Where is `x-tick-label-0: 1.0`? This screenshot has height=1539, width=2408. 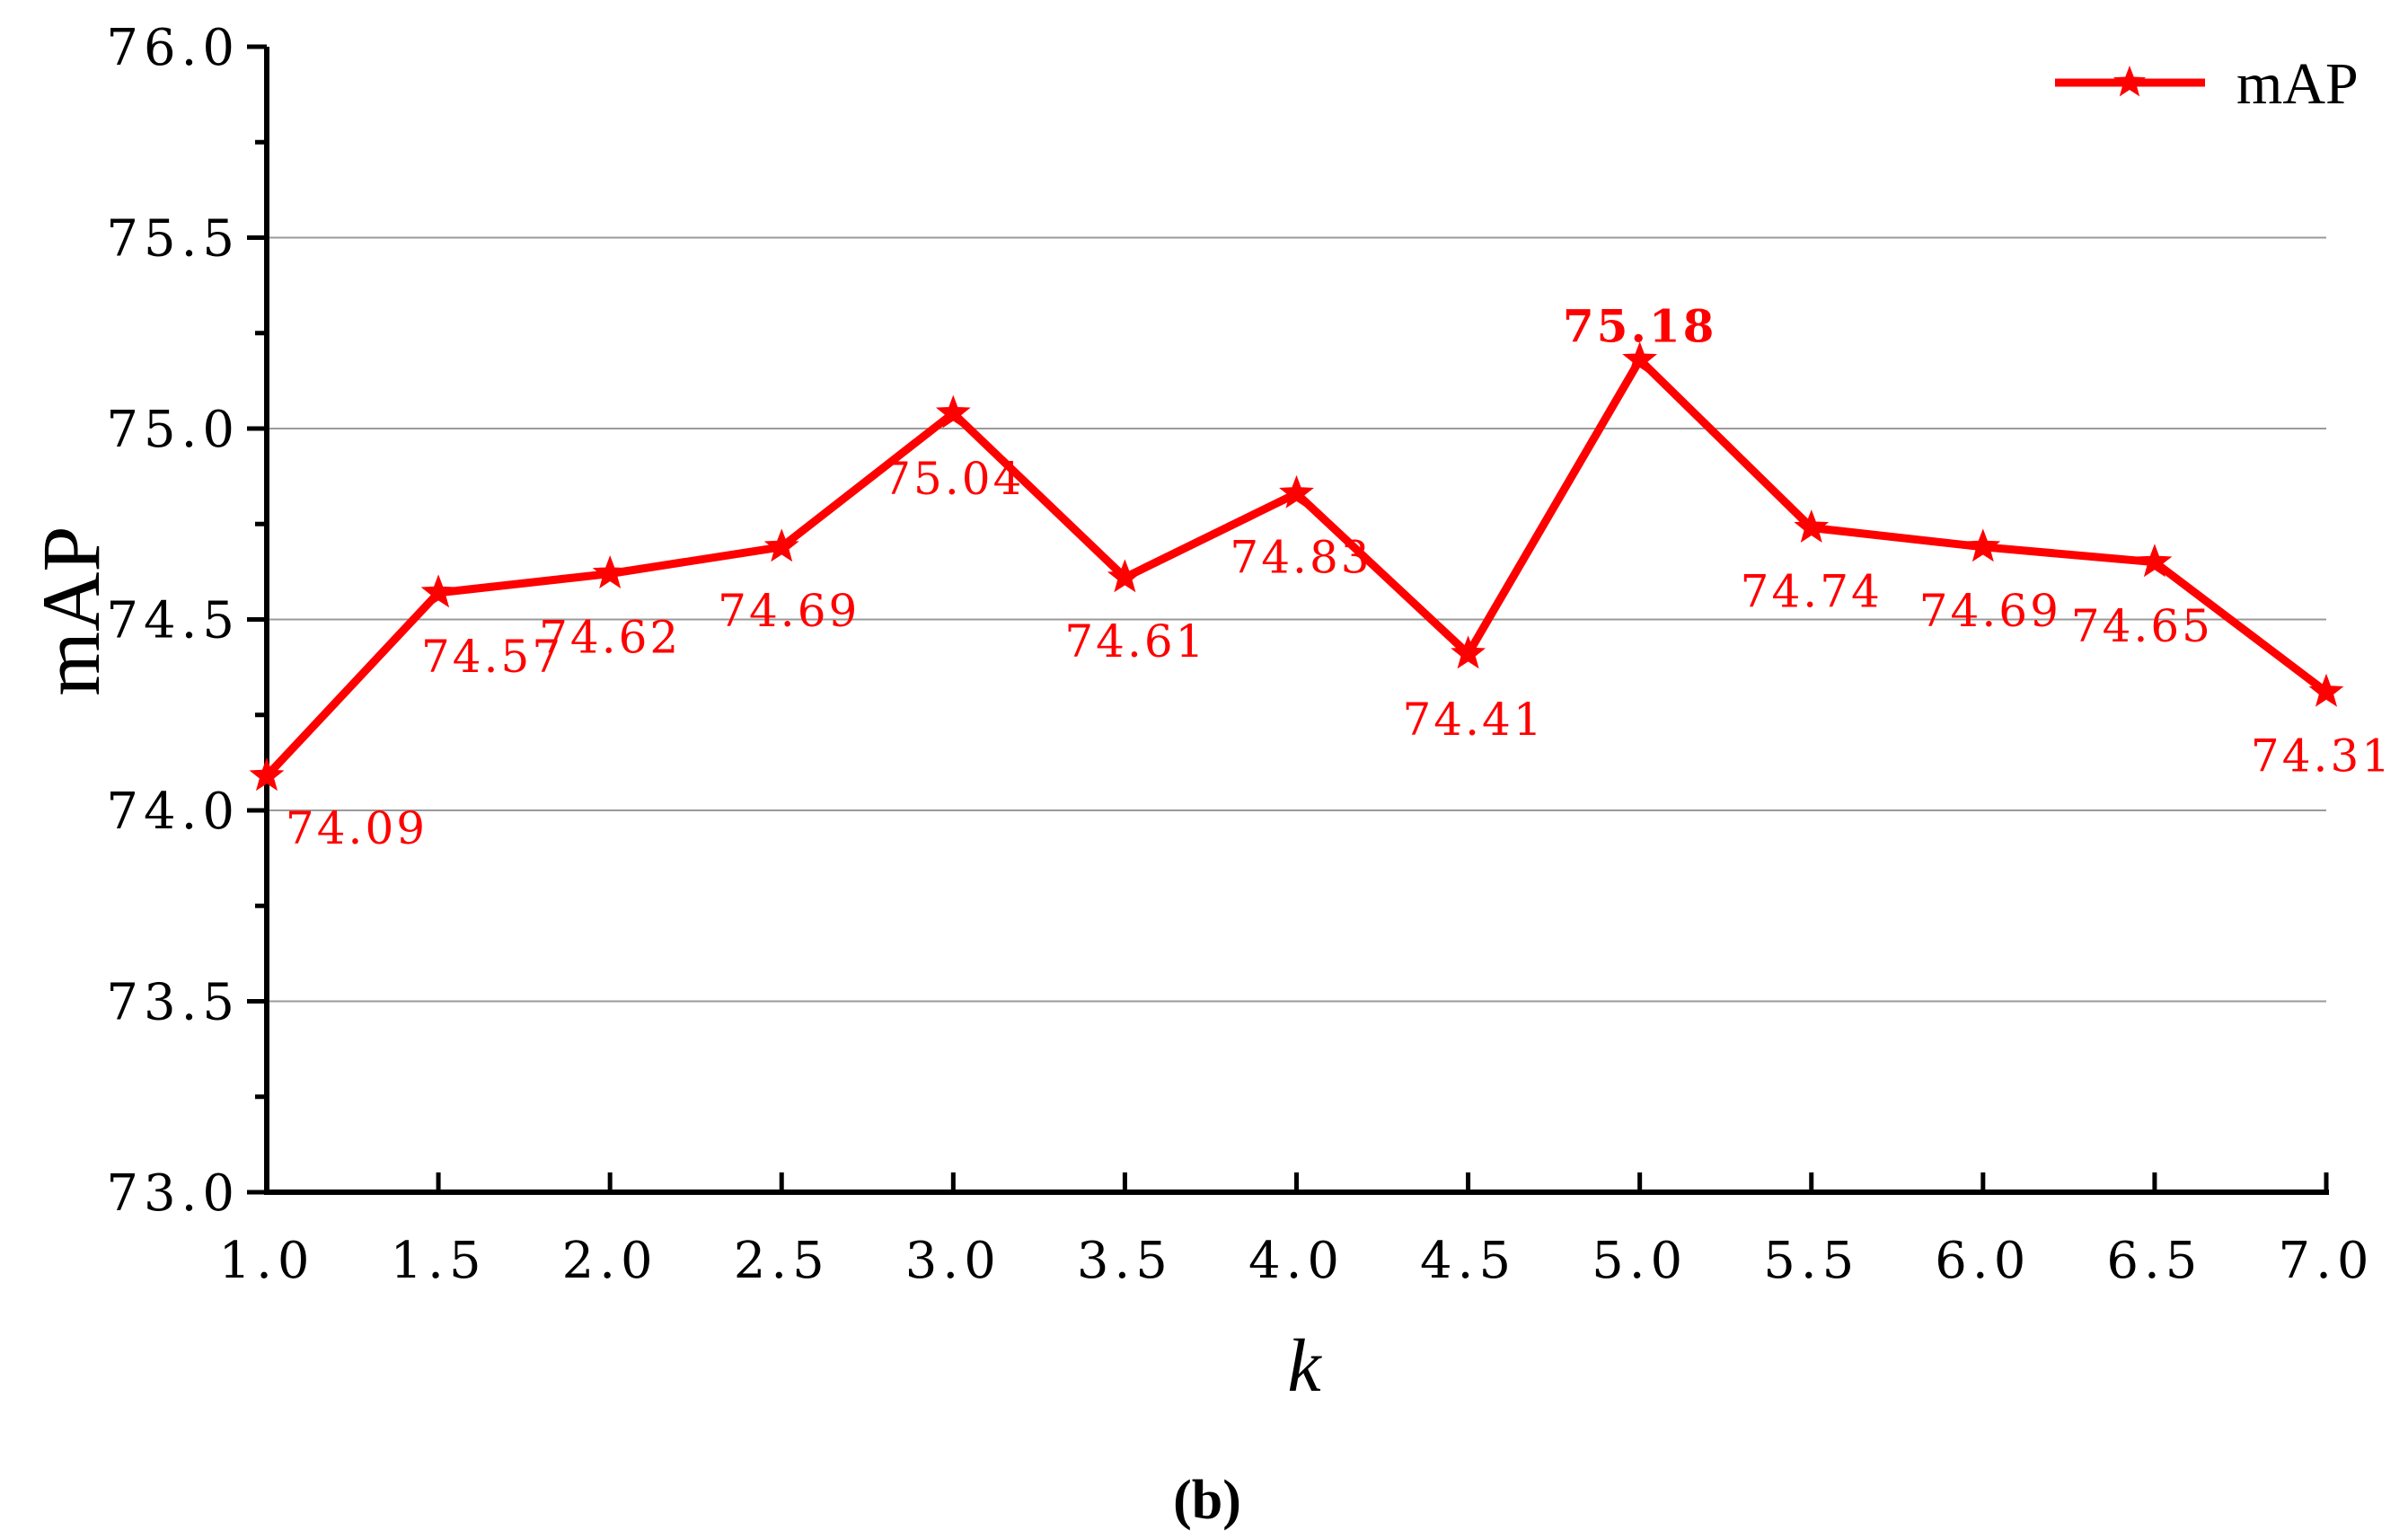
x-tick-label-0: 1.0 is located at coordinates (266, 1261).